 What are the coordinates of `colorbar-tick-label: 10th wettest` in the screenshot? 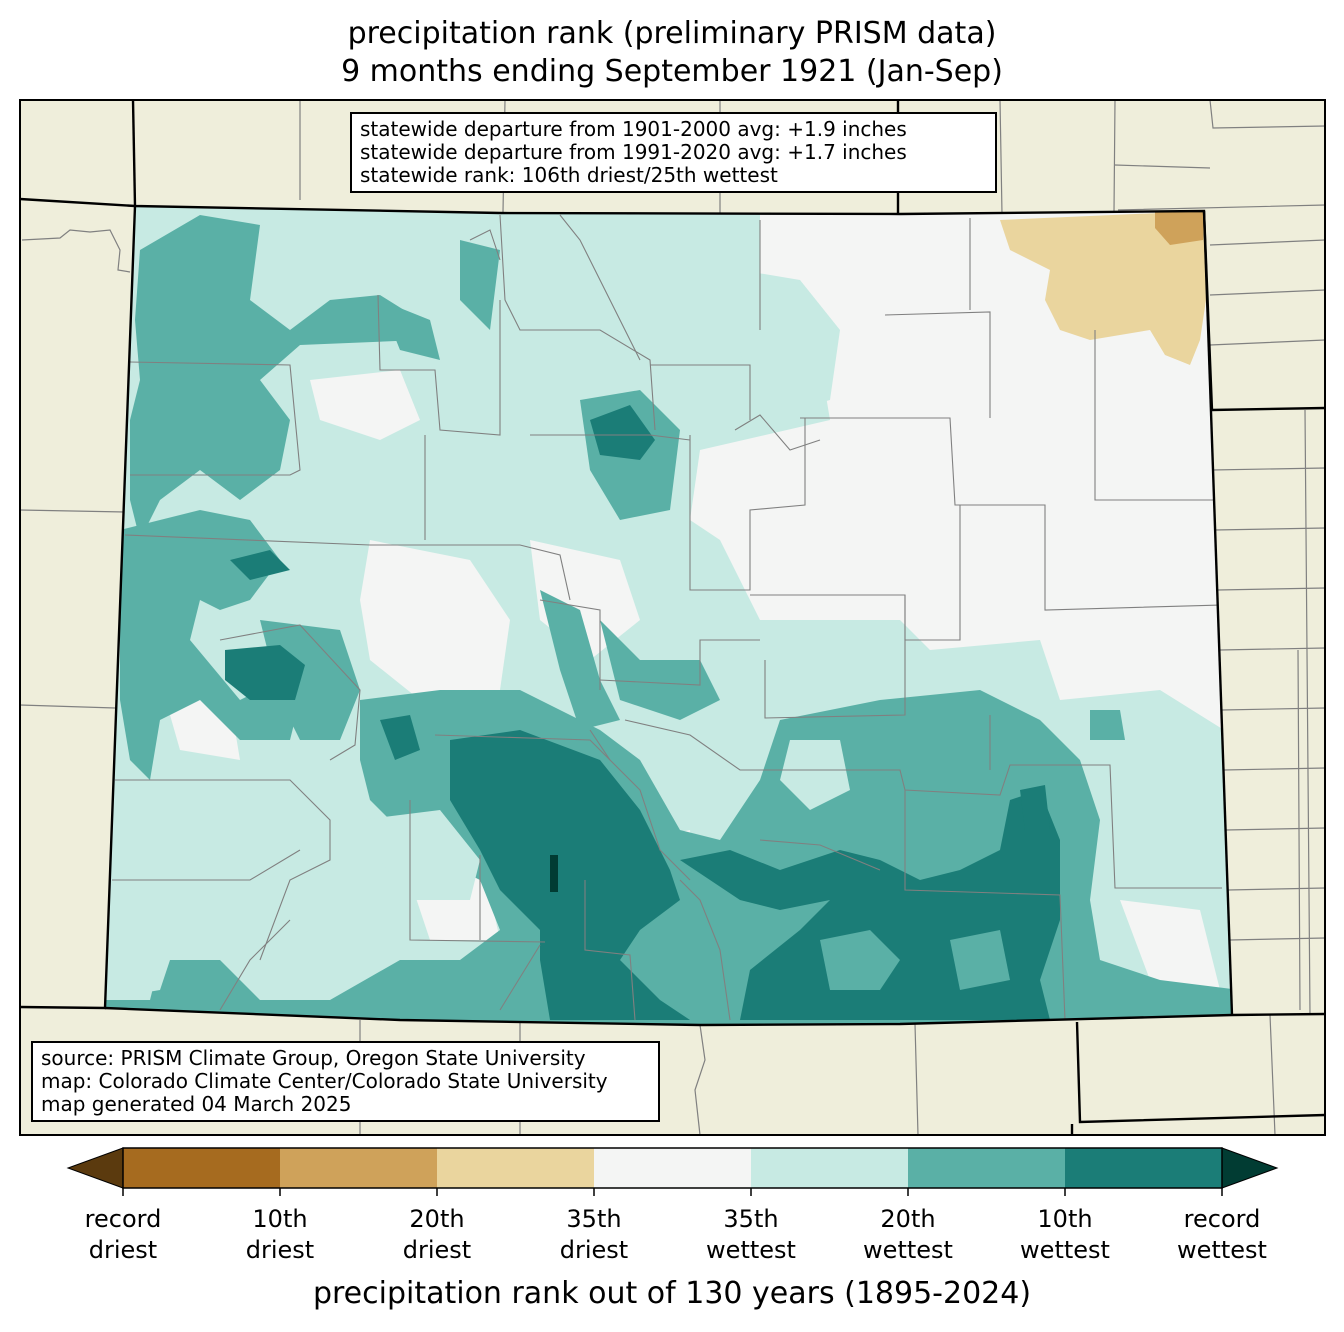 It's located at (1065, 1235).